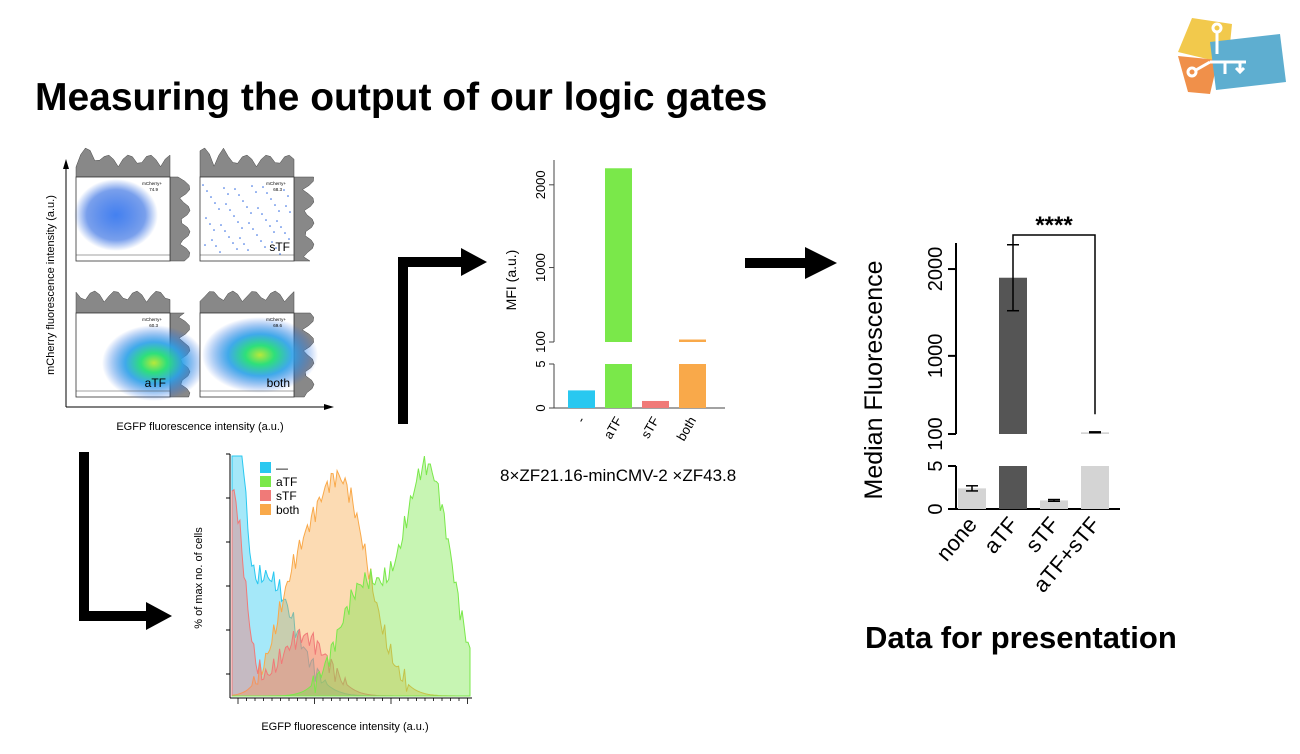 This screenshot has width=1300, height=754. Describe the element at coordinates (286, 482) in the screenshot. I see `hist-legend-label: aTF` at that location.